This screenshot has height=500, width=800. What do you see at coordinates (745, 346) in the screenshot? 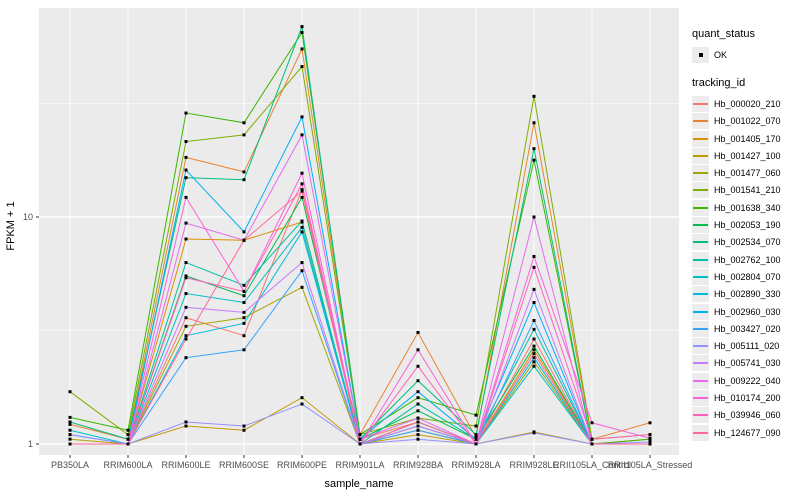
I see `legend-item-Hb_005111_020: Hb_005111_020` at bounding box center [745, 346].